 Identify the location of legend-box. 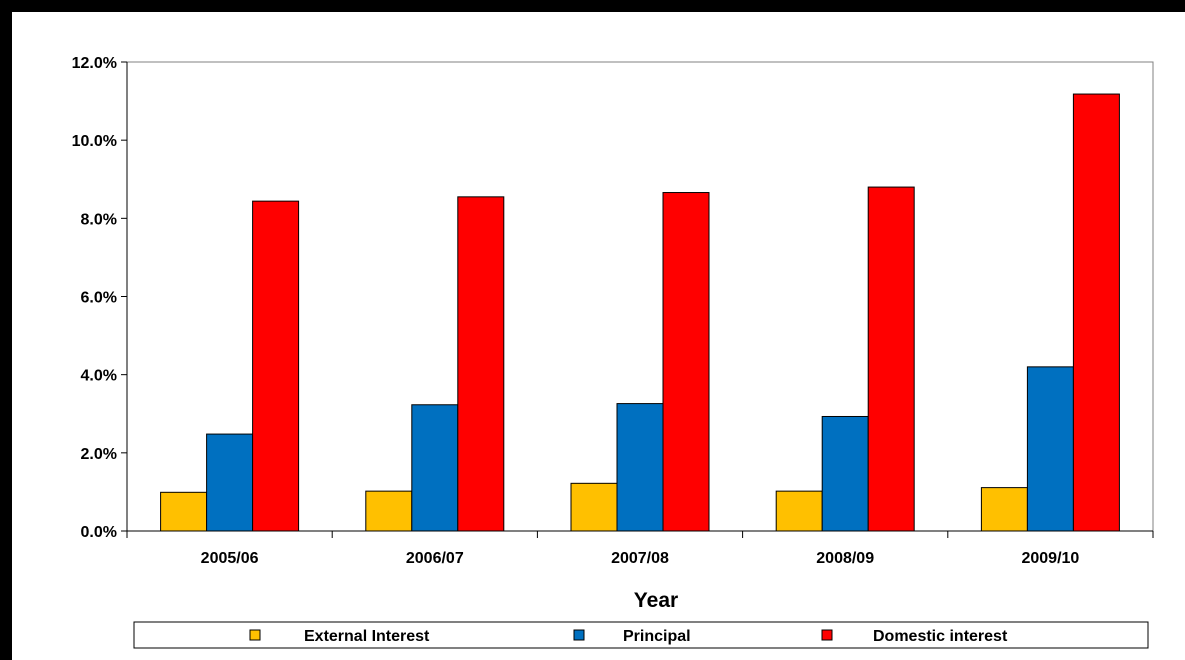
(641, 635).